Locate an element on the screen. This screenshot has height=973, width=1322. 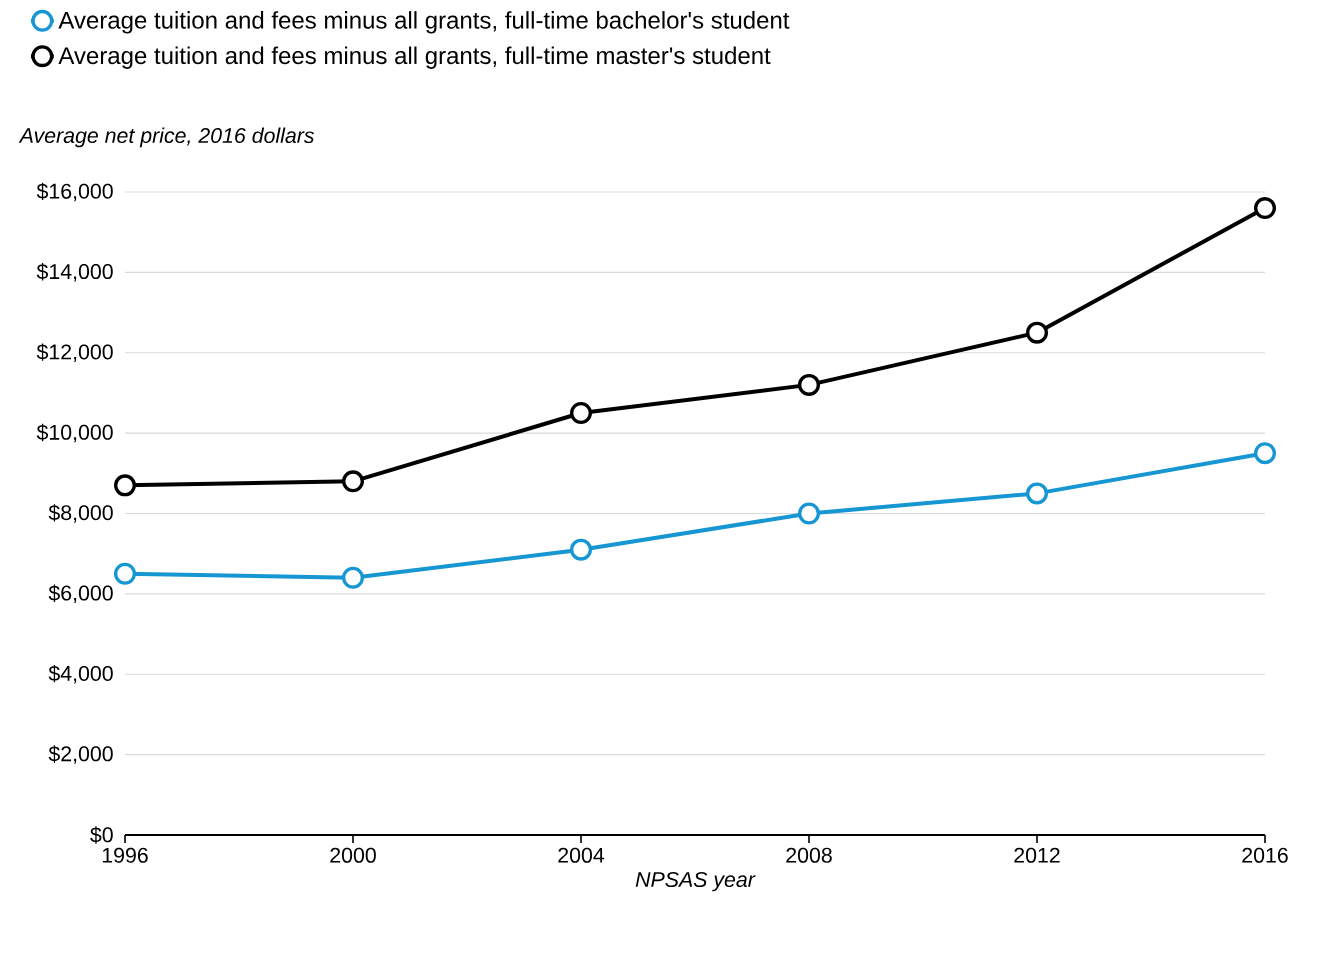
x-tick-label: 2008 is located at coordinates (809, 855).